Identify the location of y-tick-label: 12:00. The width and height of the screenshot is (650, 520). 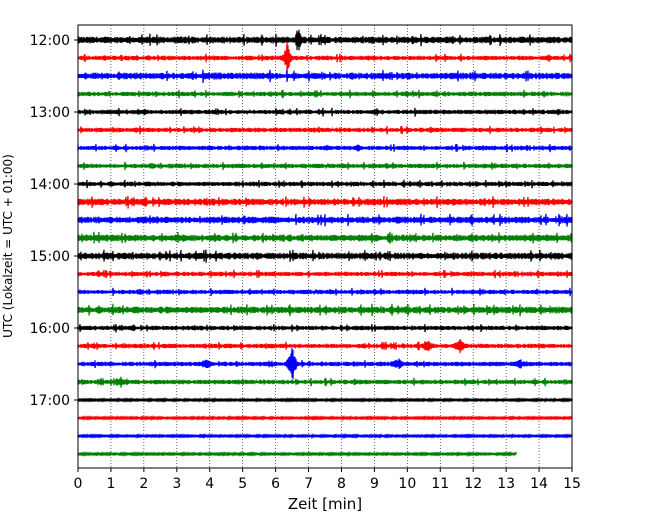
(50, 41).